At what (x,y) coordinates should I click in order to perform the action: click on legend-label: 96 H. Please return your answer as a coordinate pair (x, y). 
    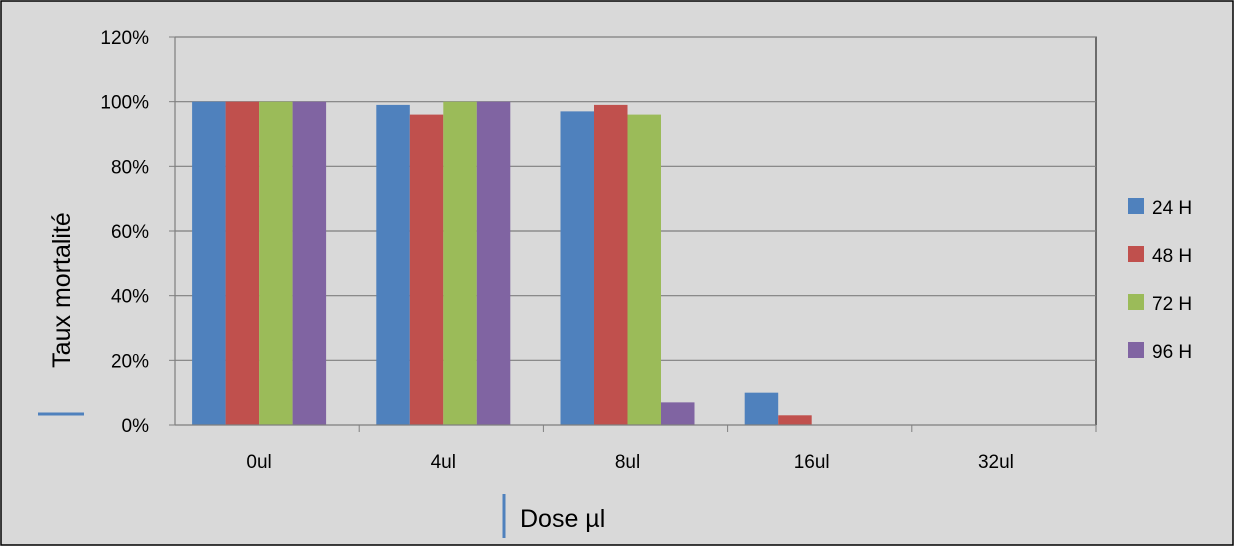
    Looking at the image, I should click on (1172, 352).